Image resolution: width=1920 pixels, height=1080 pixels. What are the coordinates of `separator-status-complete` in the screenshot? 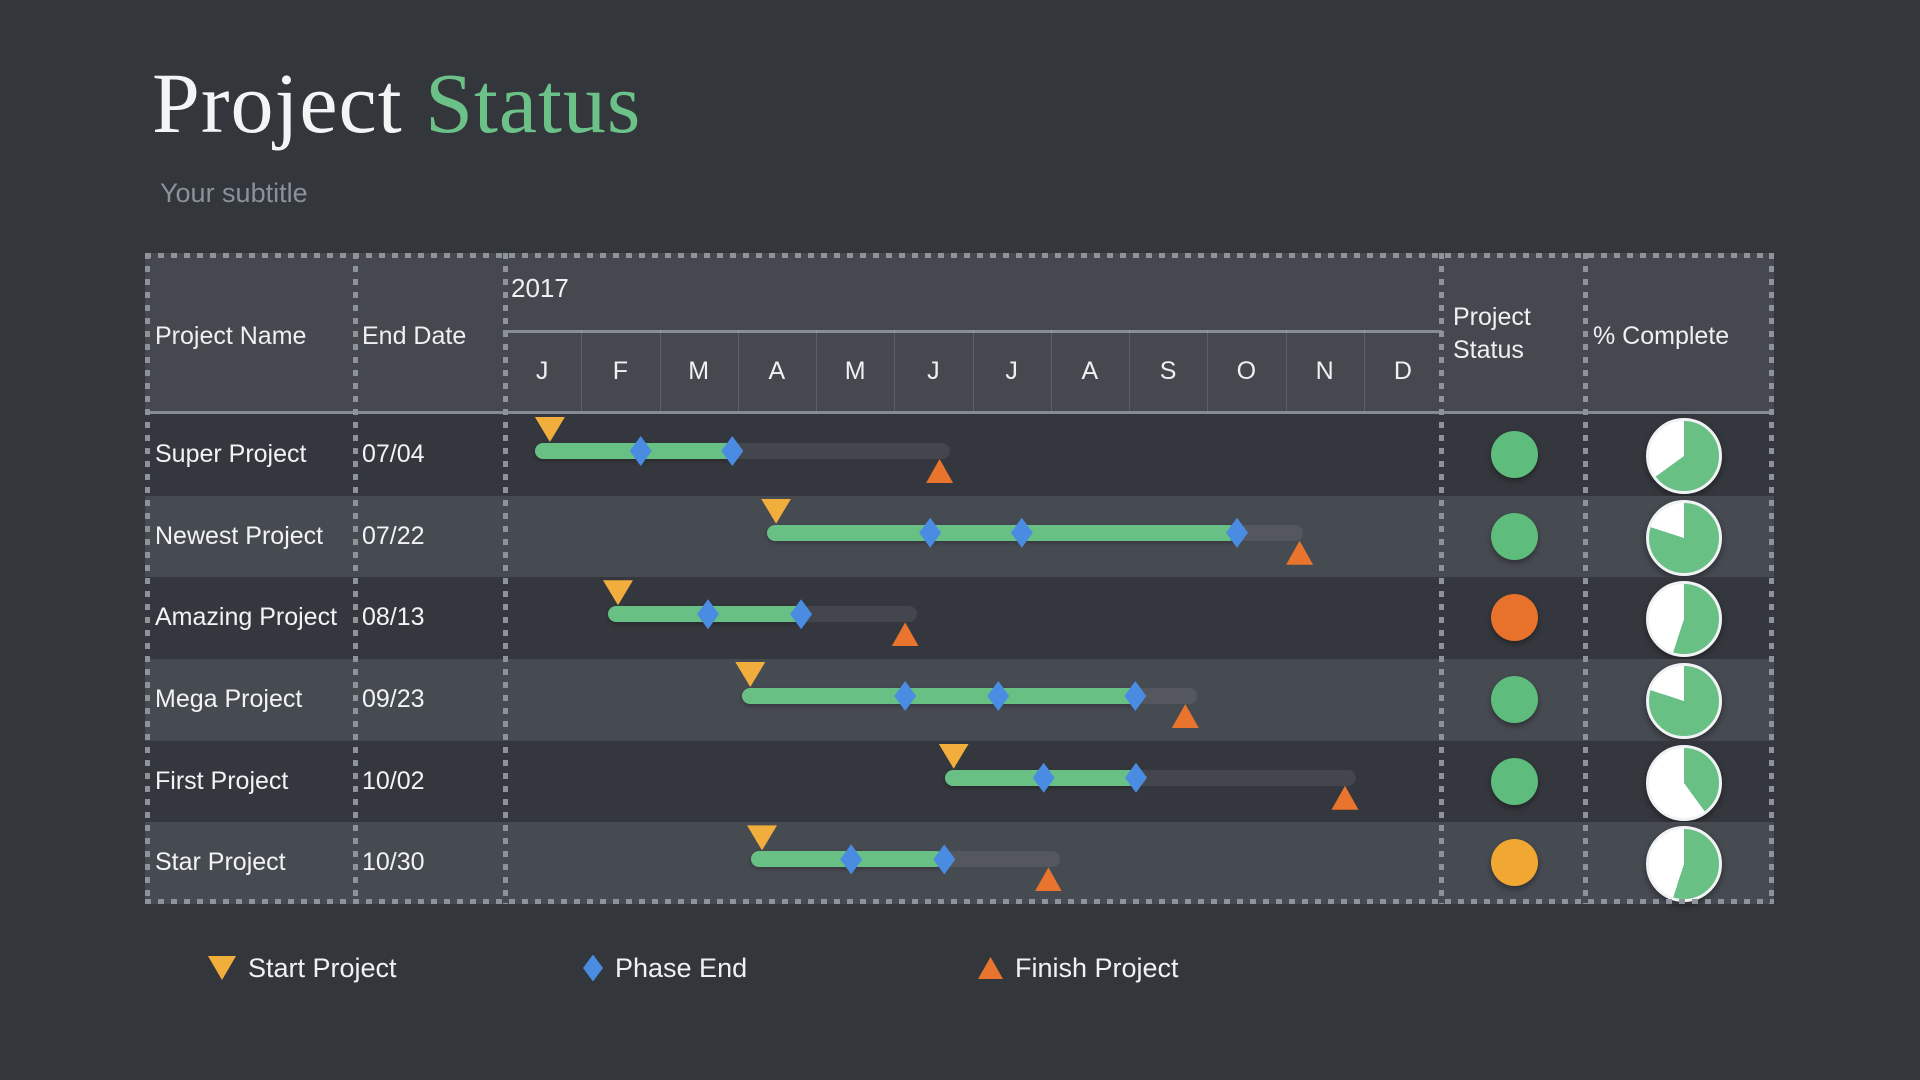 It's located at (1585, 578).